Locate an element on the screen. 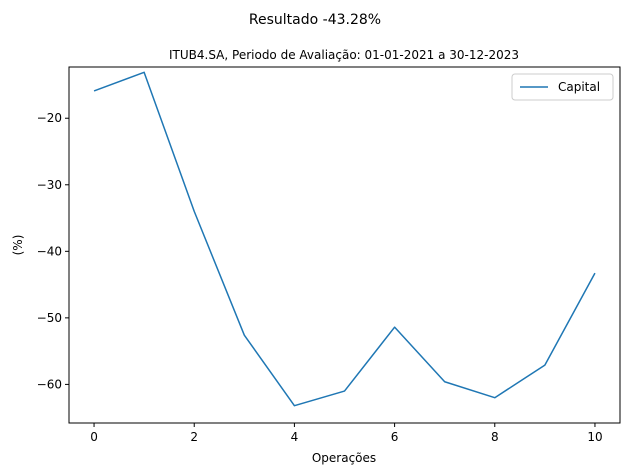 The width and height of the screenshot is (630, 475). legend: Capital is located at coordinates (562, 87).